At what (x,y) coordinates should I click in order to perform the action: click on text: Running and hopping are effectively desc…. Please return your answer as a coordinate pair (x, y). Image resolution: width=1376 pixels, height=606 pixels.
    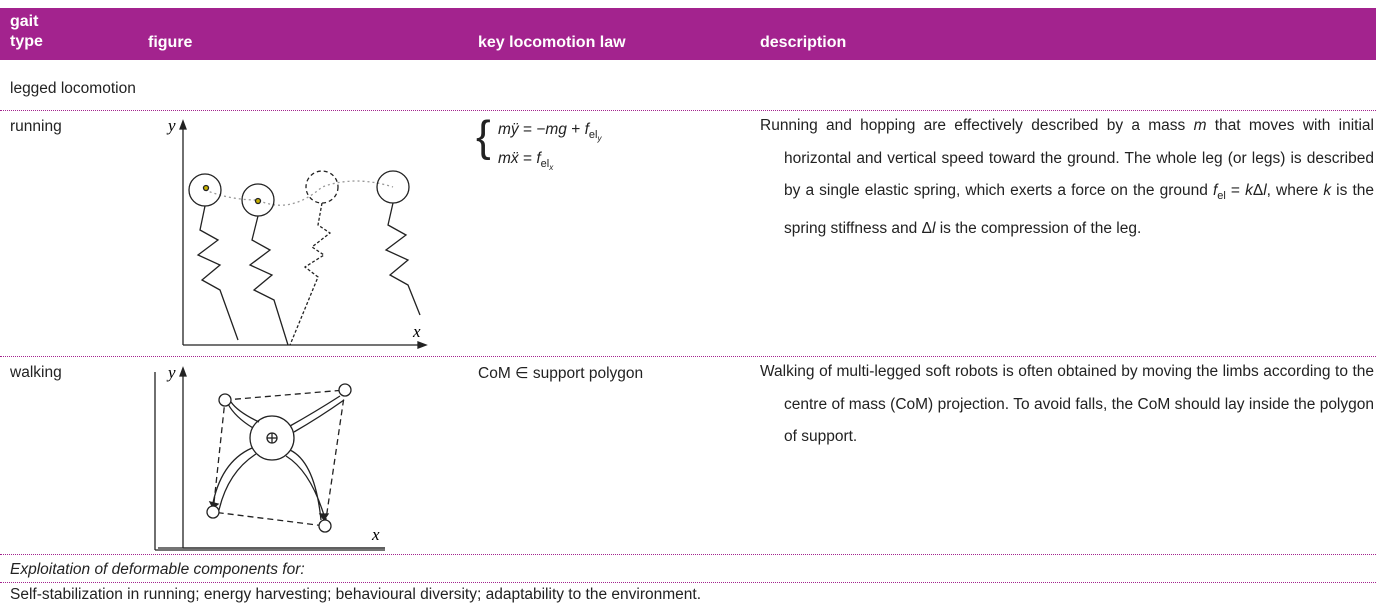
    Looking at the image, I should click on (977, 125).